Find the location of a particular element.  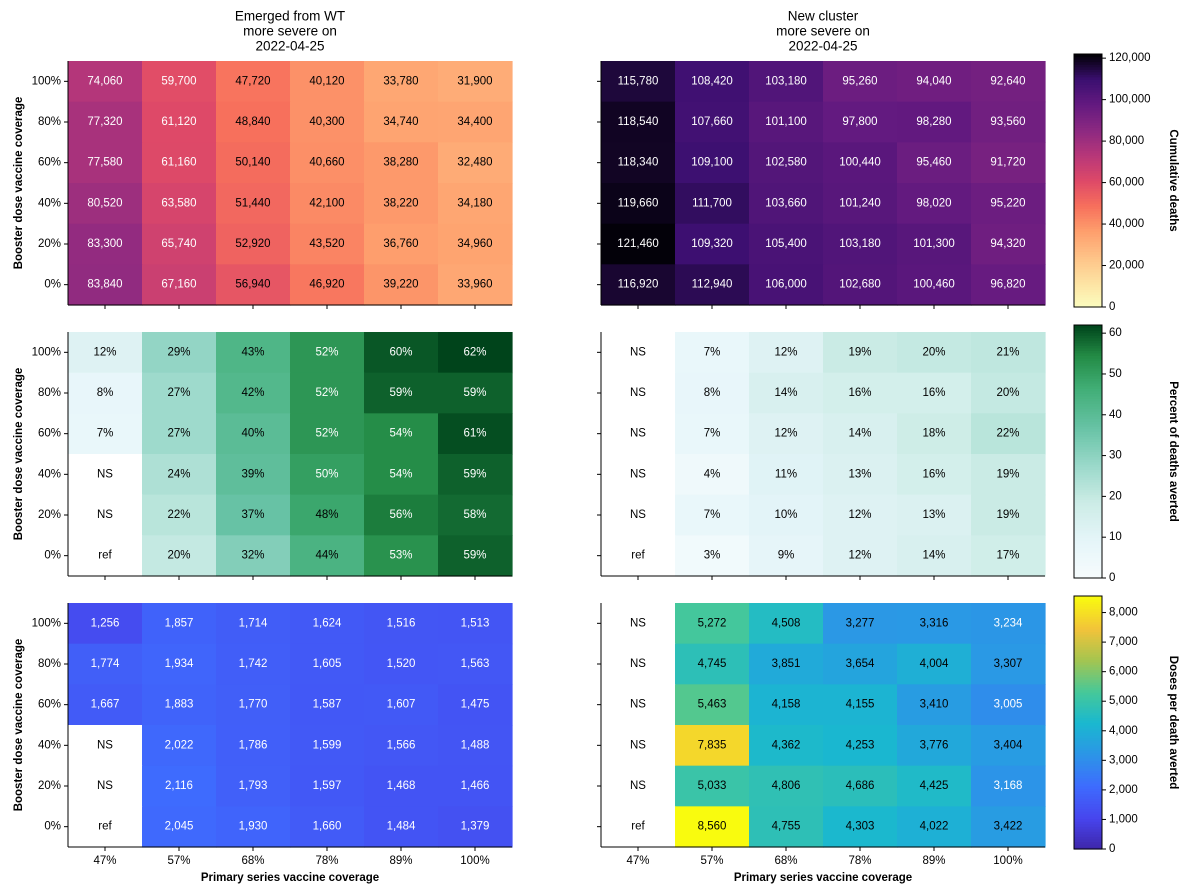

cell-label: 8% is located at coordinates (105, 393).